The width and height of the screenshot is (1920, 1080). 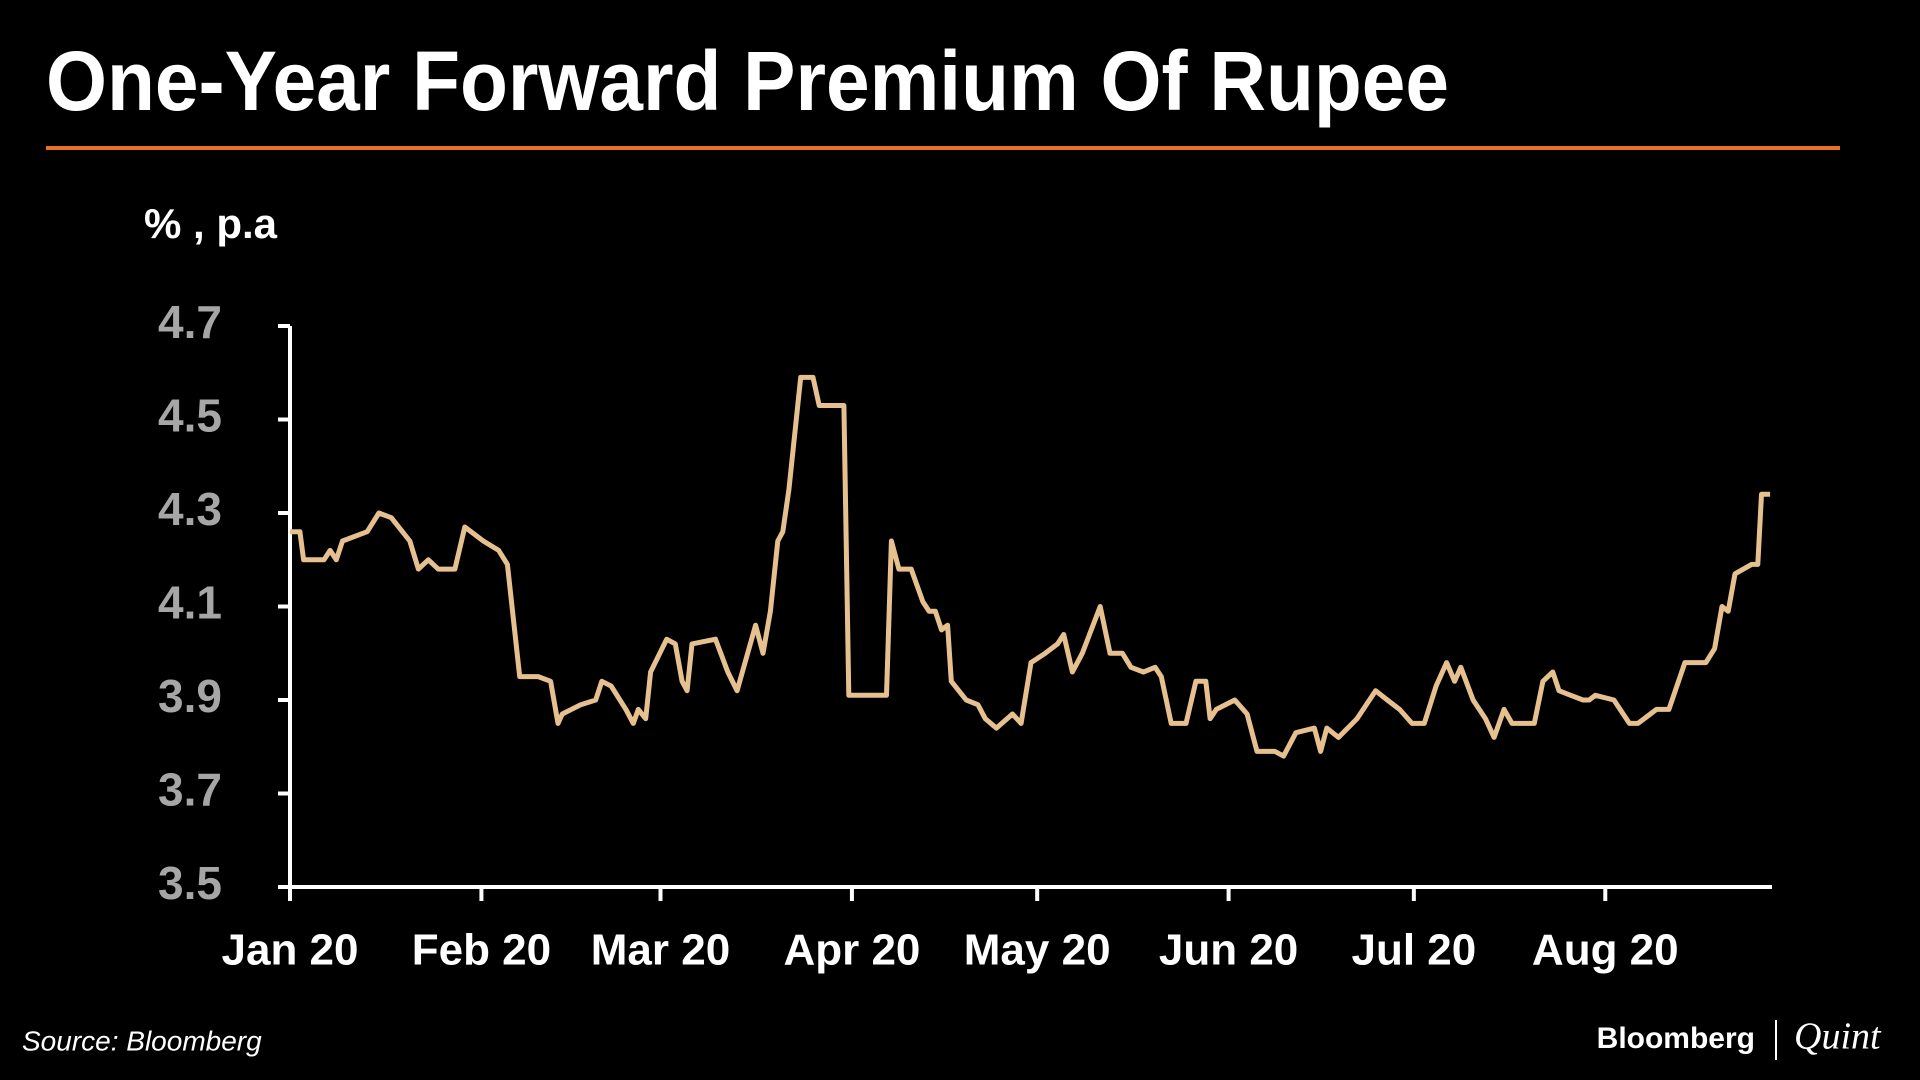 What do you see at coordinates (481, 950) in the screenshot?
I see `x-tick-label: Feb 20` at bounding box center [481, 950].